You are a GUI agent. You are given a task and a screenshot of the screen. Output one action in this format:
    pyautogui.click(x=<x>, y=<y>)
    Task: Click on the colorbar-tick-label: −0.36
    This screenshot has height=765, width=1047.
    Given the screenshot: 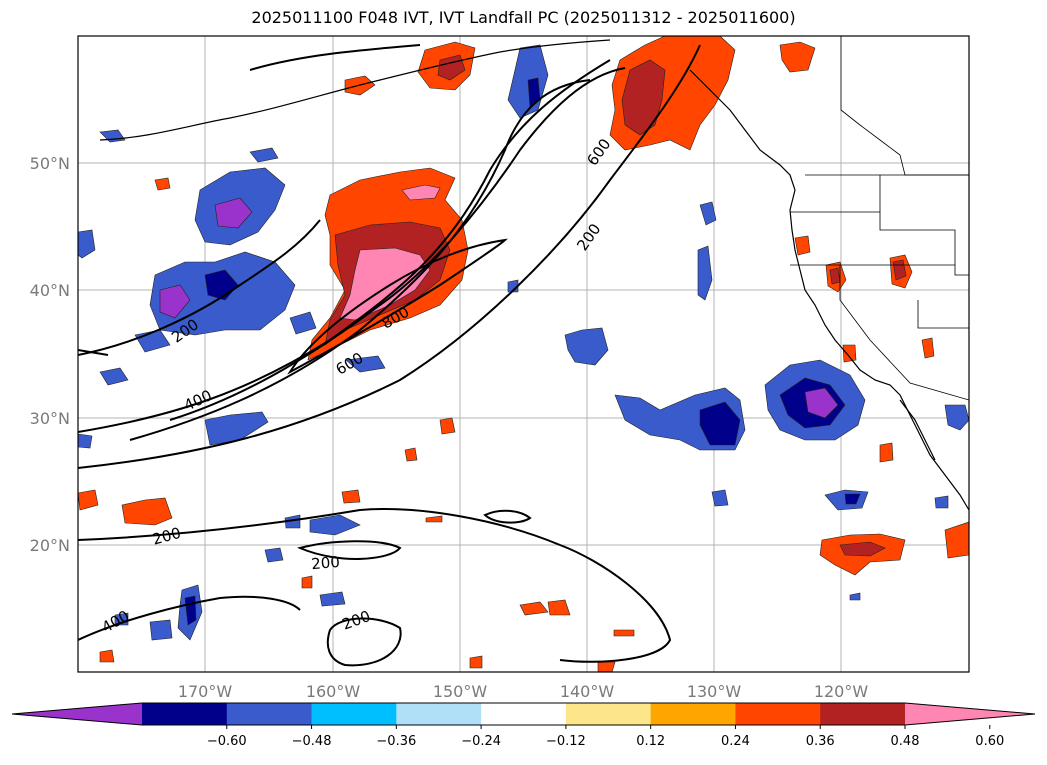 What is the action you would take?
    pyautogui.click(x=396, y=741)
    